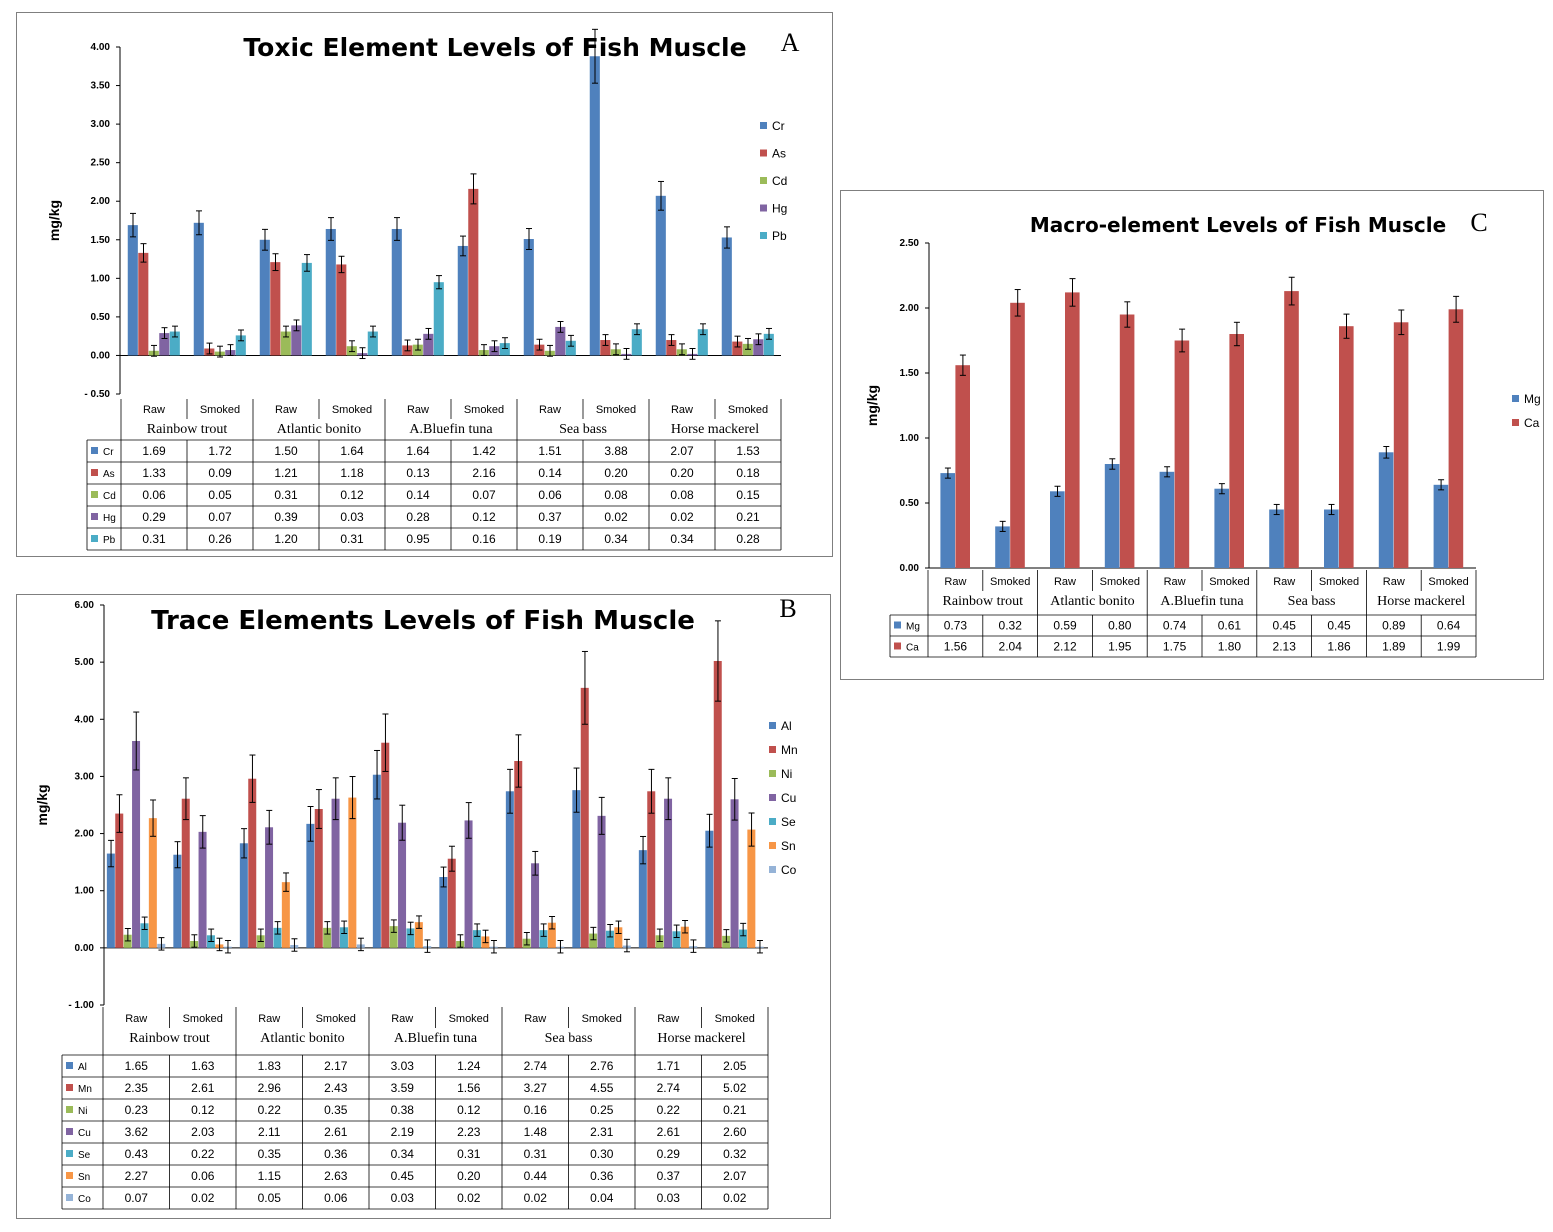  Describe the element at coordinates (1202, 601) in the screenshot. I see `group-label: A.Bluefin tuna` at that location.